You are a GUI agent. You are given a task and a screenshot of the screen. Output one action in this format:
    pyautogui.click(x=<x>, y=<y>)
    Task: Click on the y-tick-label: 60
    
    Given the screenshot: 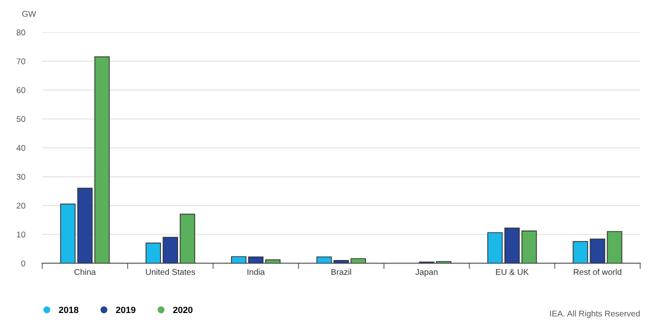 What is the action you would take?
    pyautogui.click(x=21, y=90)
    